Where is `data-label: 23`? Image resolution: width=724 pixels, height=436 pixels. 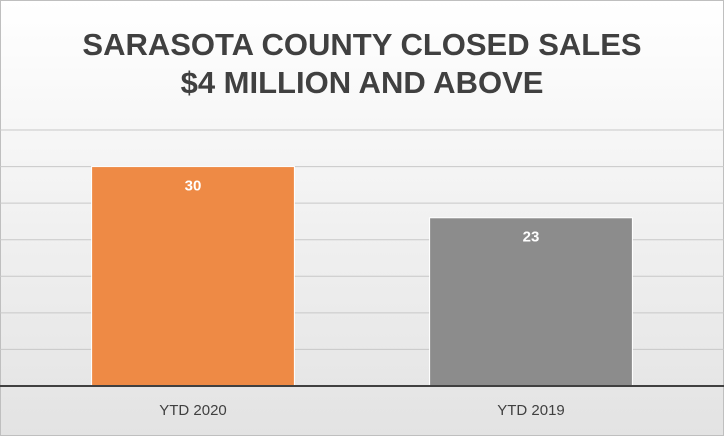
data-label: 23 is located at coordinates (531, 237).